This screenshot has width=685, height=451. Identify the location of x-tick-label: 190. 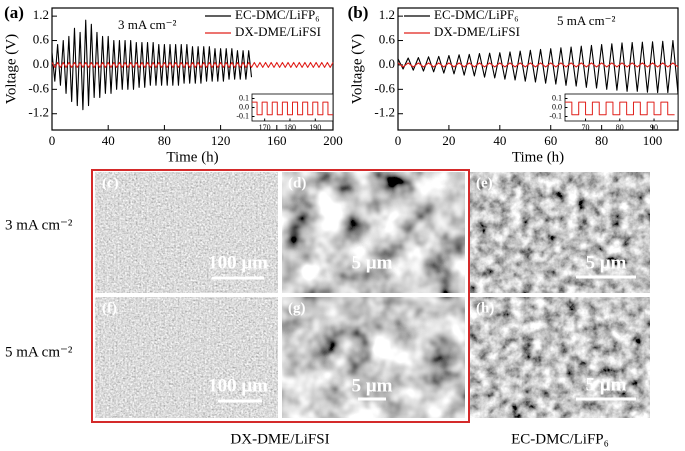
(315, 127).